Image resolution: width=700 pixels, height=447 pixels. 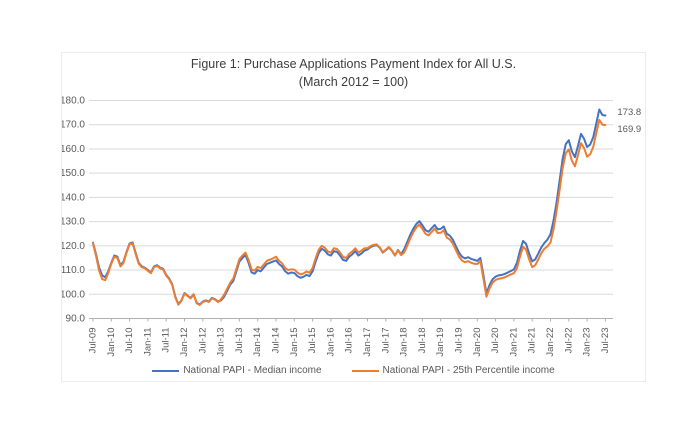 I want to click on x-axis-tick-label: Jul-23, so click(x=605, y=341).